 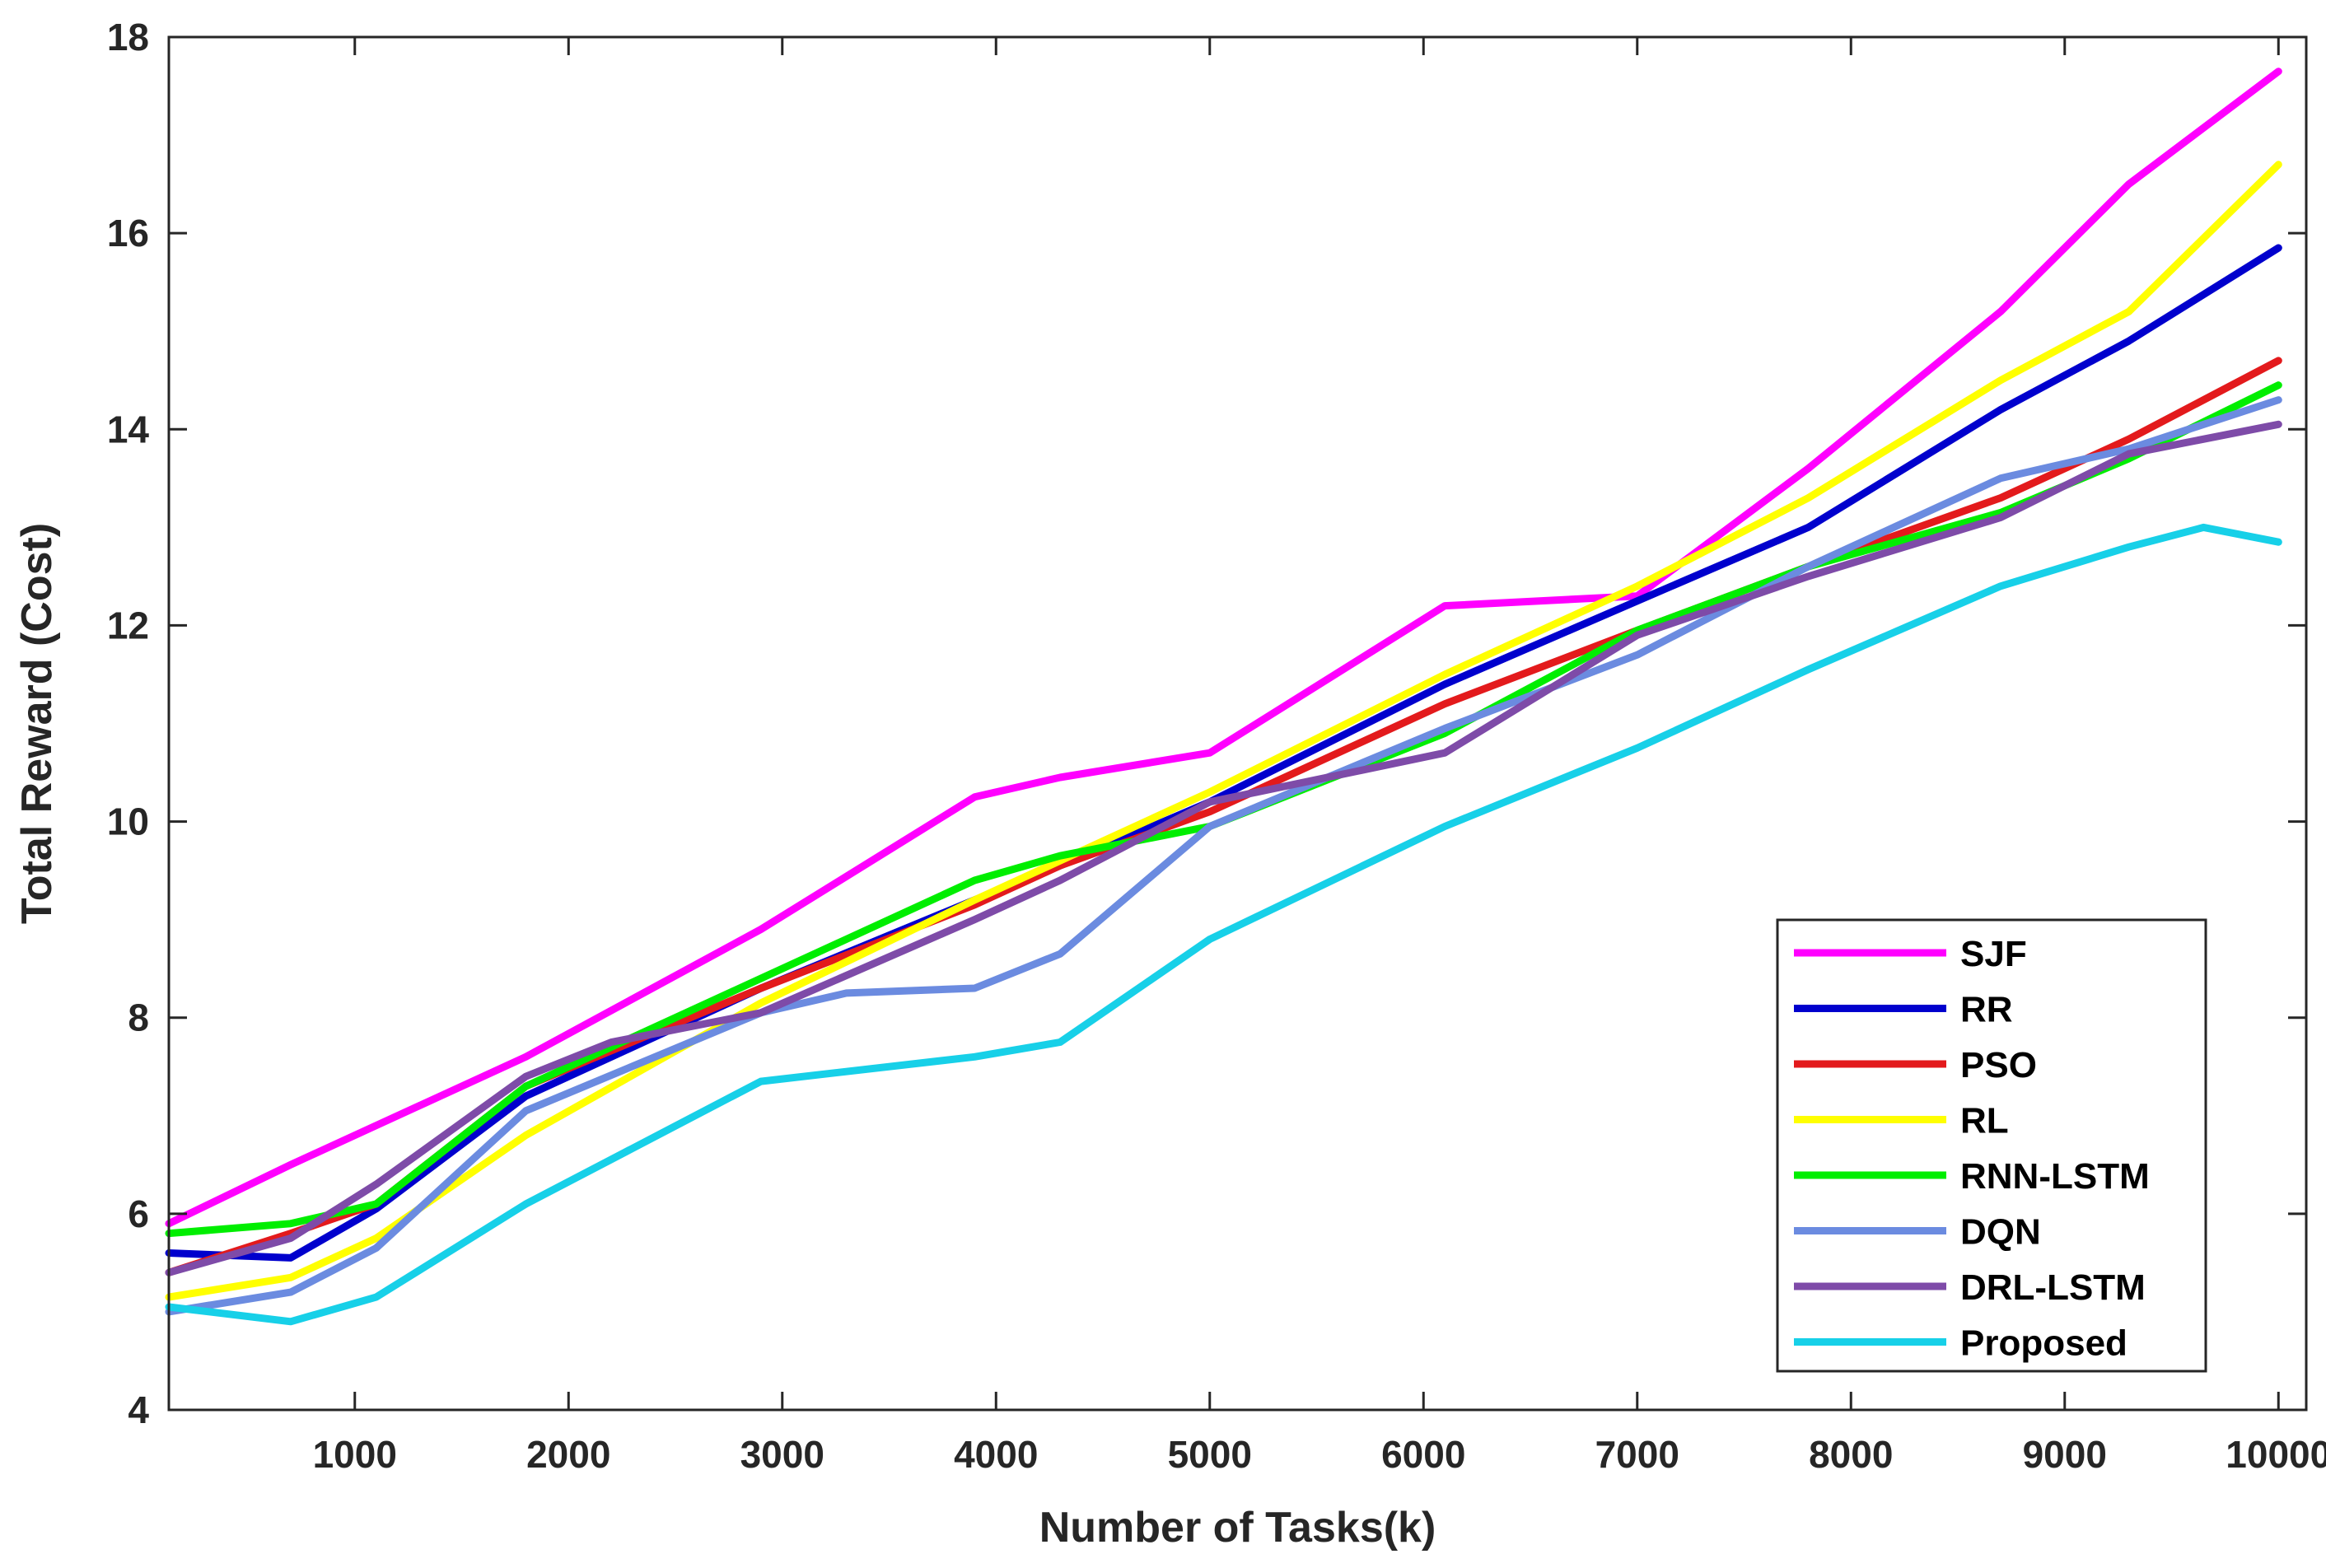 What do you see at coordinates (128, 429) in the screenshot?
I see `y-tick-label: 14` at bounding box center [128, 429].